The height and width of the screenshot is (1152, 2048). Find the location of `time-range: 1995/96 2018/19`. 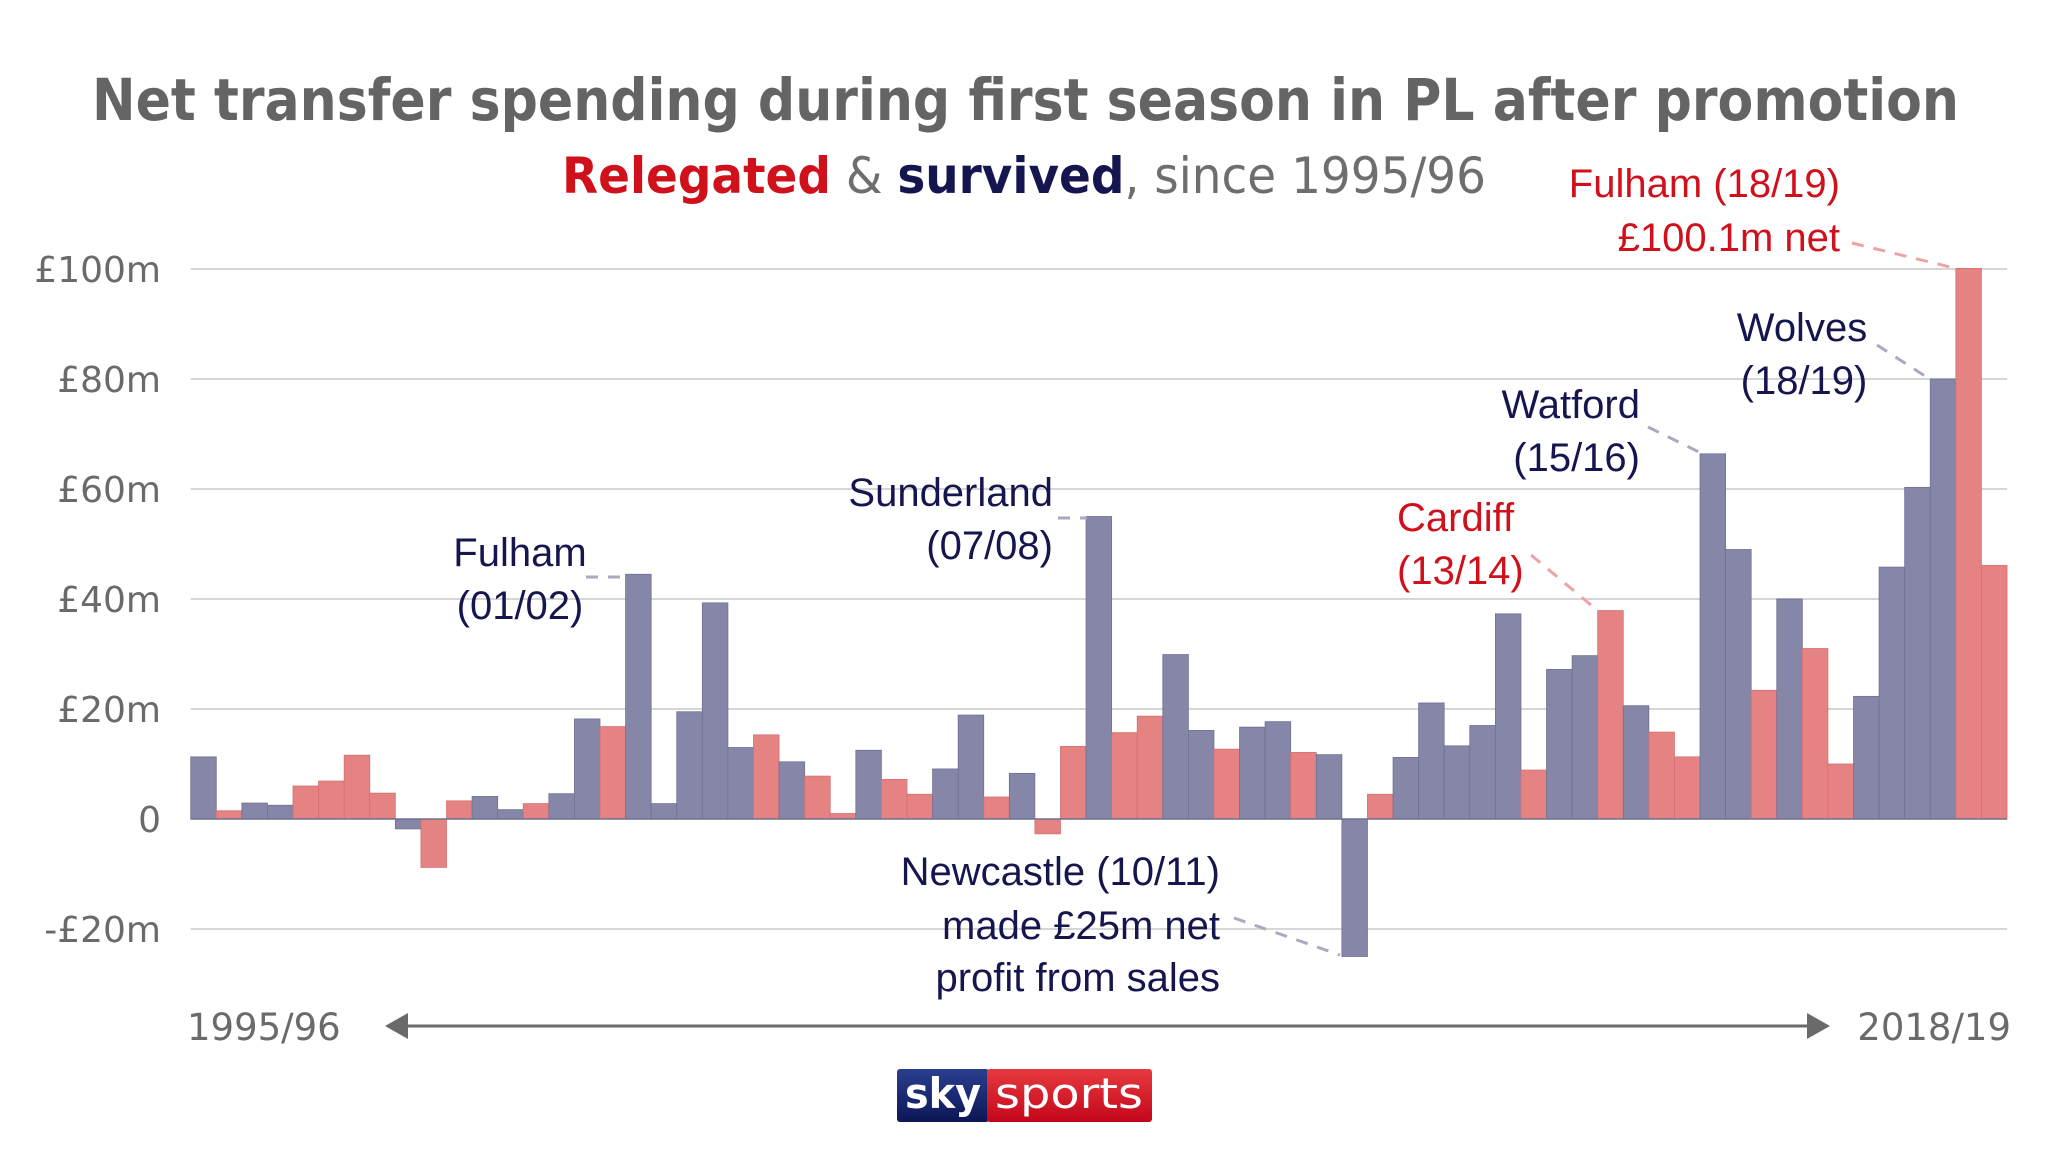

time-range: 1995/96 2018/19 is located at coordinates (1099, 1027).